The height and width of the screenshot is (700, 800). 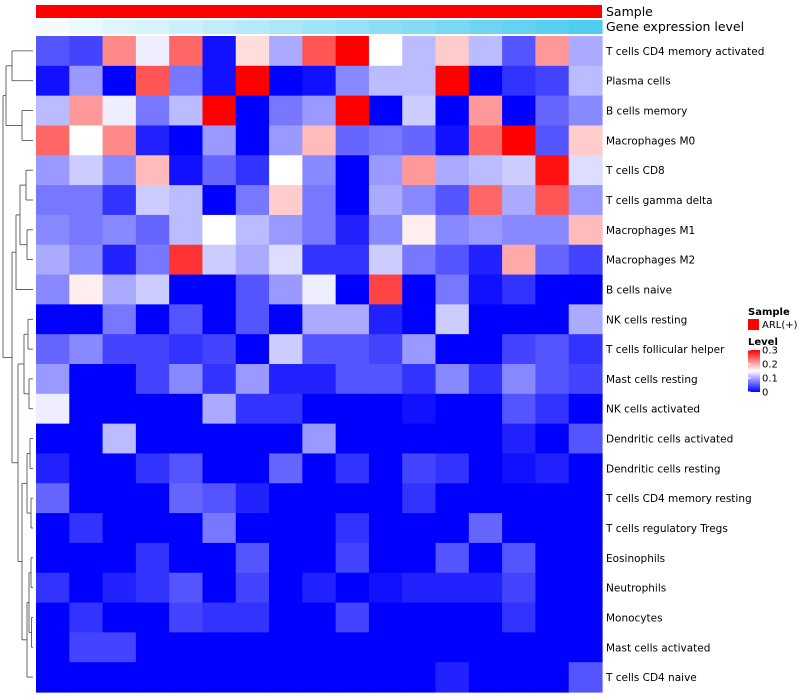 What do you see at coordinates (665, 350) in the screenshot?
I see `row-label: T cells follicular helper` at bounding box center [665, 350].